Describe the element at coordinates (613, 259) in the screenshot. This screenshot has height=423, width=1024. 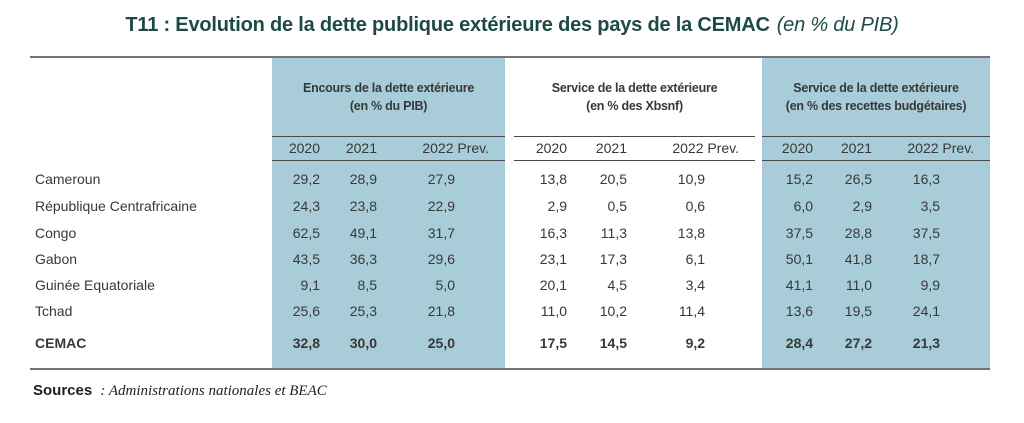
I see `value-cell: 17,3` at that location.